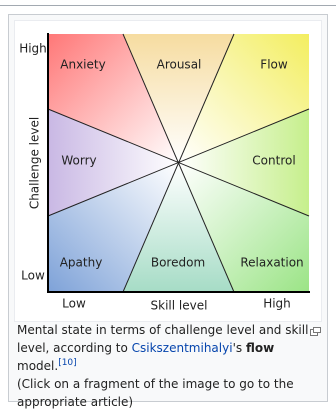 The width and height of the screenshot is (336, 412). What do you see at coordinates (74, 304) in the screenshot?
I see `x-low: Low` at bounding box center [74, 304].